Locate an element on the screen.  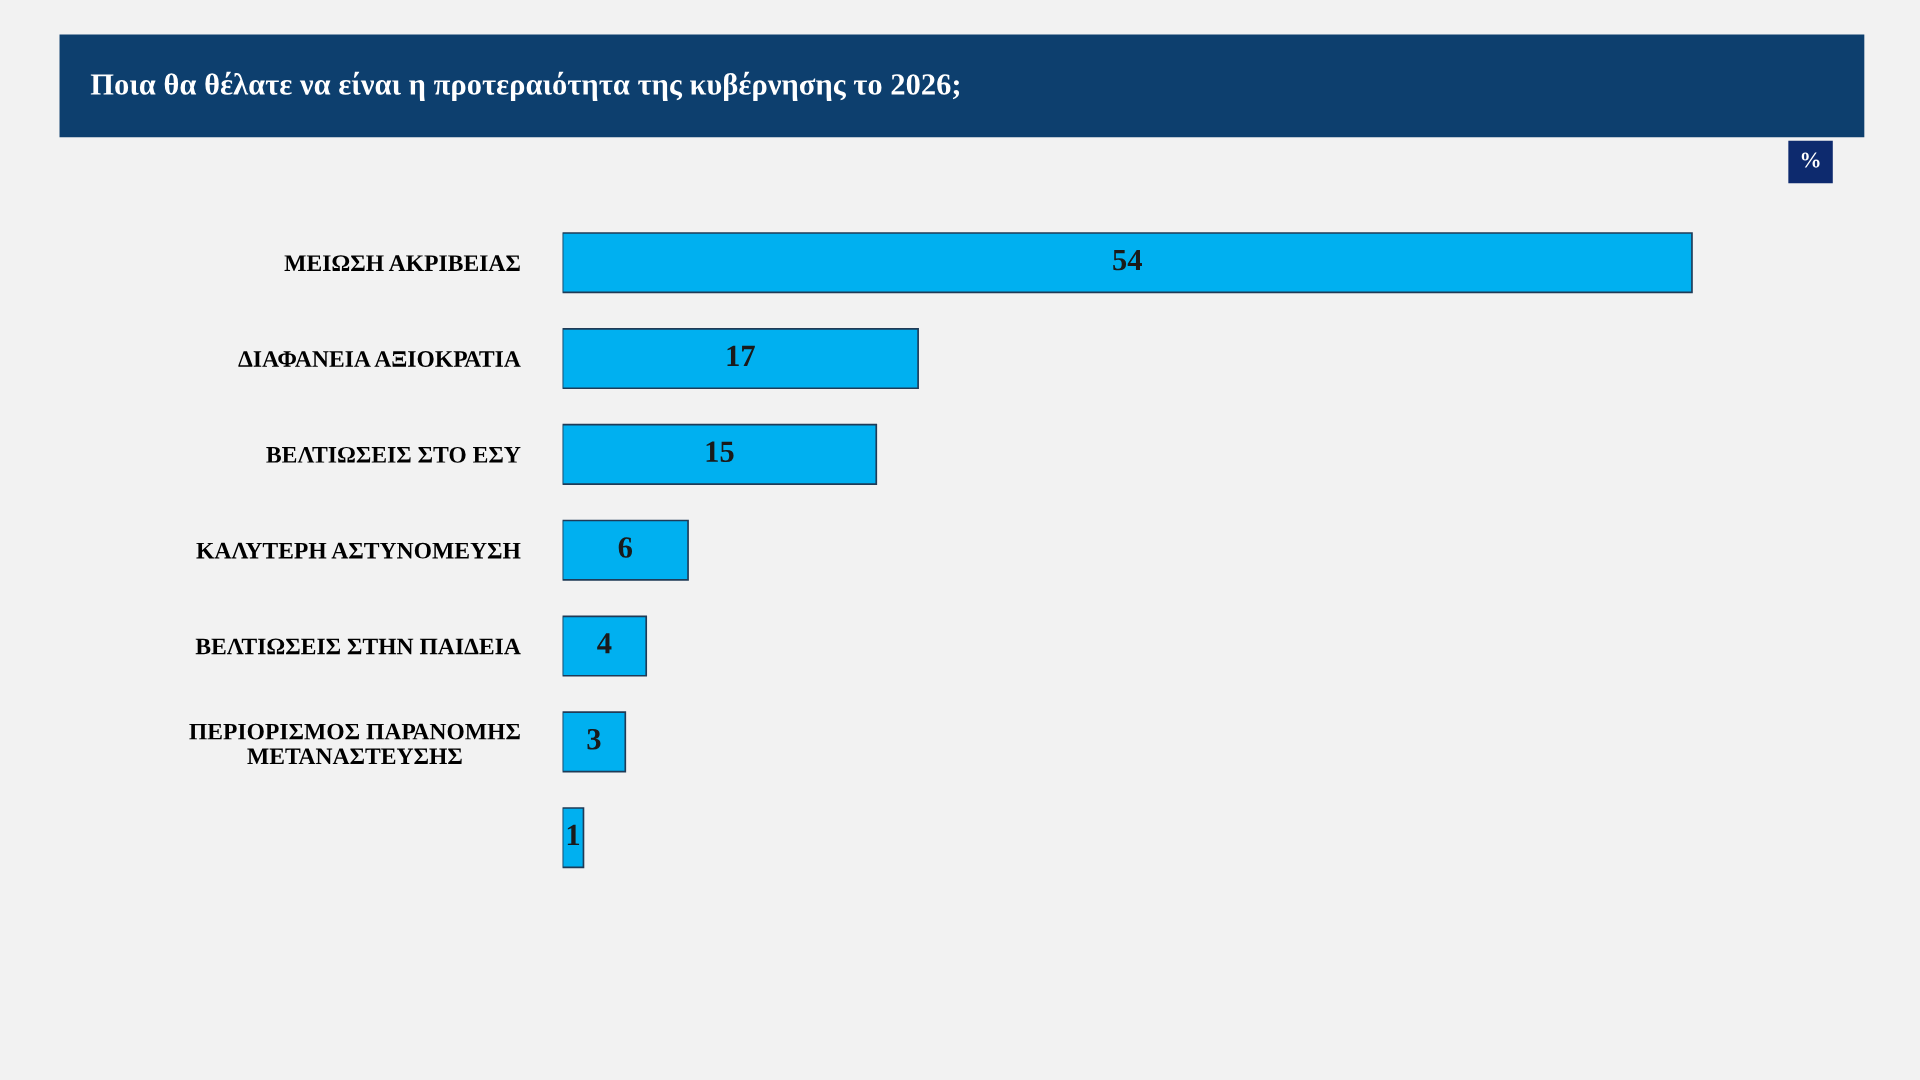
data-label: 15 is located at coordinates (720, 452).